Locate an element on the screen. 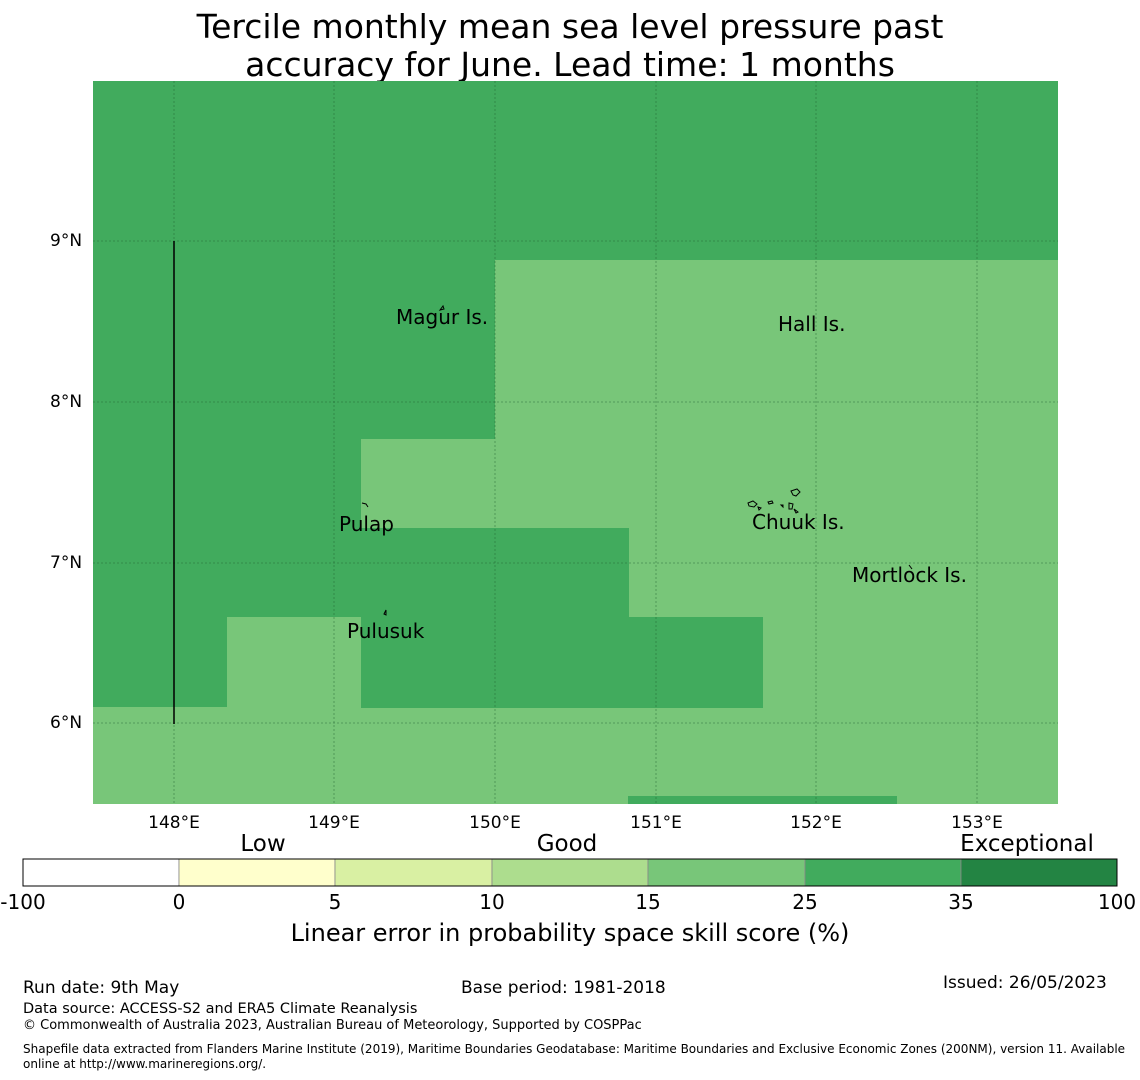 The height and width of the screenshot is (1080, 1140). legend-category-good: Good is located at coordinates (567, 844).